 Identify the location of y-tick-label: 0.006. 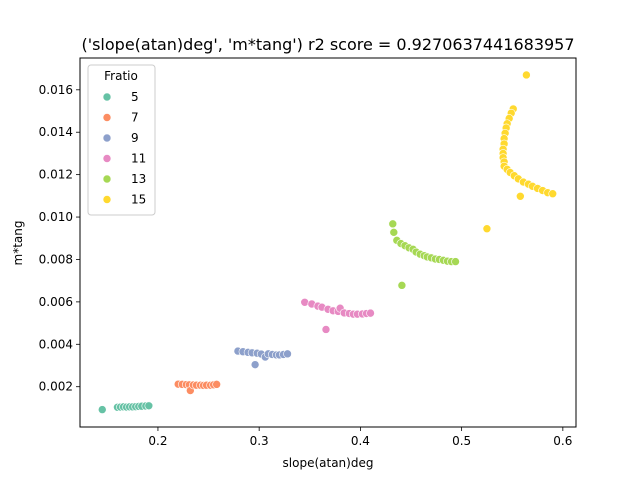
(56, 302).